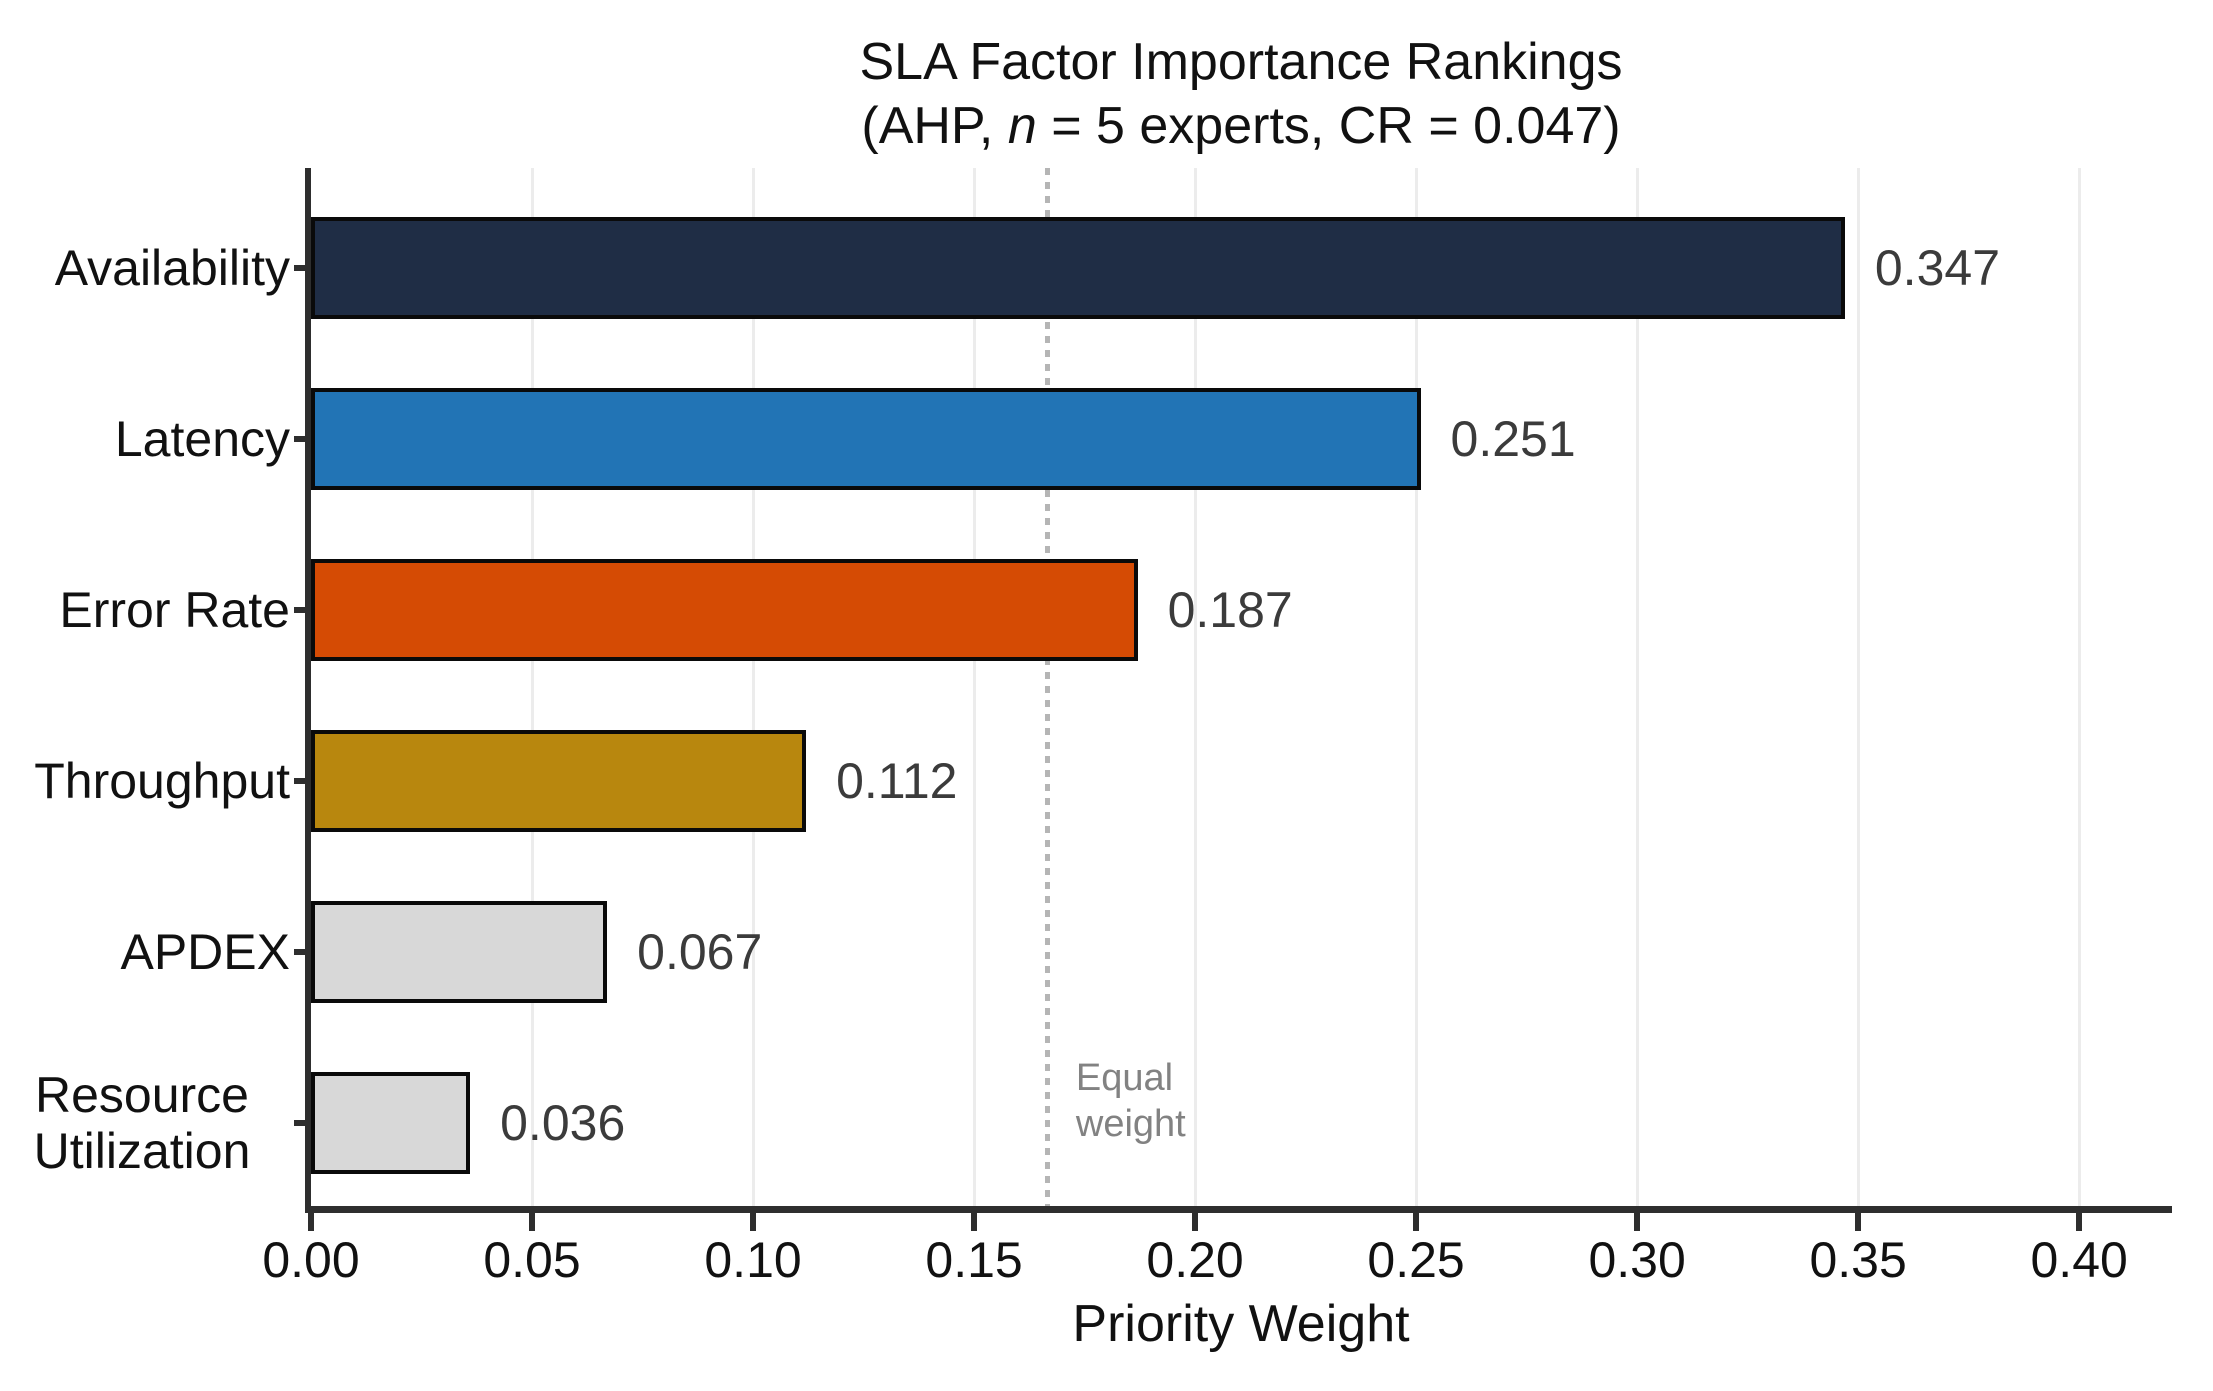 This screenshot has width=2213, height=1391. Describe the element at coordinates (2079, 1222) in the screenshot. I see `x-tick-0.40` at that location.